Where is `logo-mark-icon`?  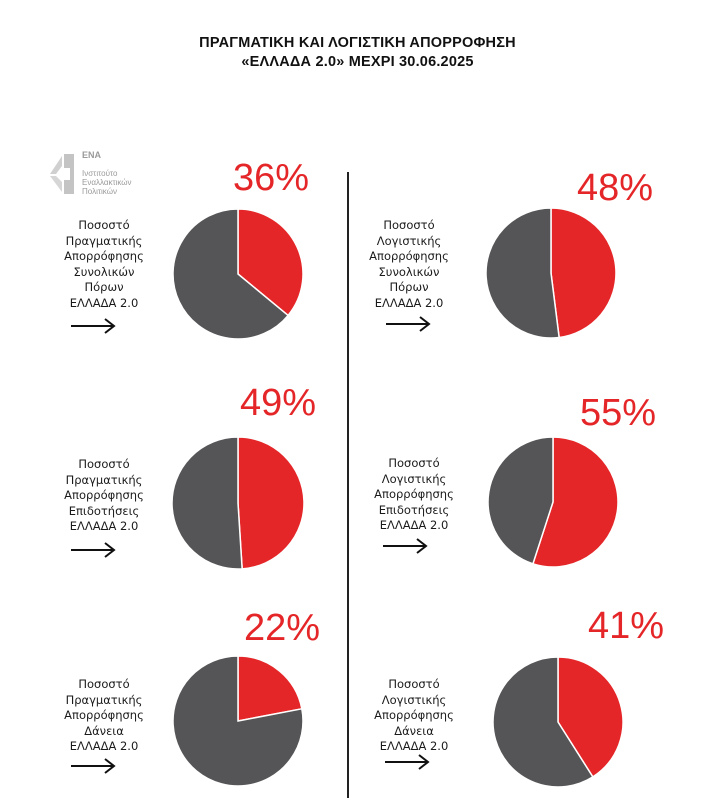 logo-mark-icon is located at coordinates (62, 174).